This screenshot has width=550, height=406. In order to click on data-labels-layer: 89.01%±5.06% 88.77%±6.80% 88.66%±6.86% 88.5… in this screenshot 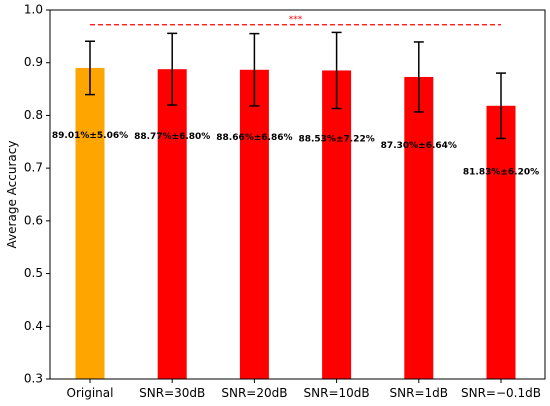, I will do `click(295, 154)`.